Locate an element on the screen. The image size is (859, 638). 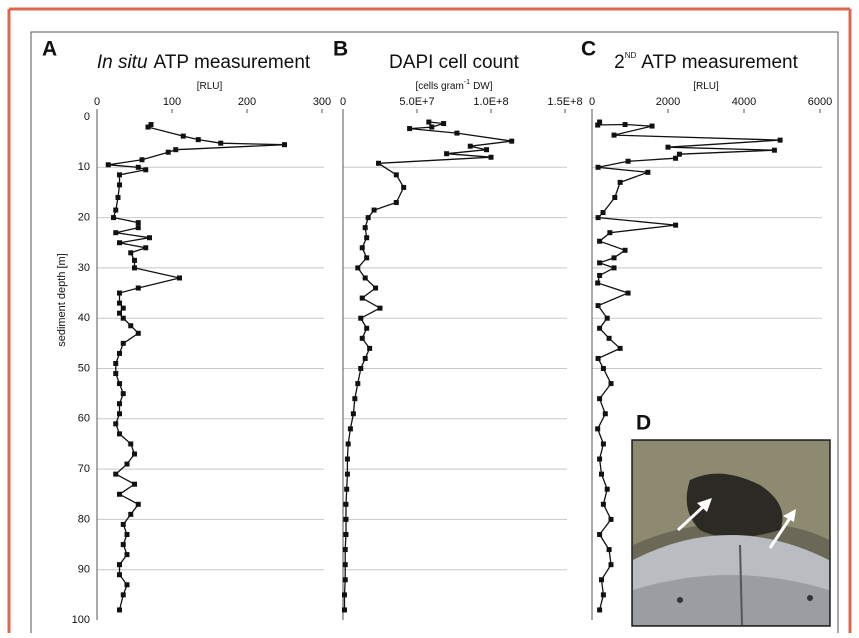
x-tick-label: 300 is located at coordinates (322, 102).